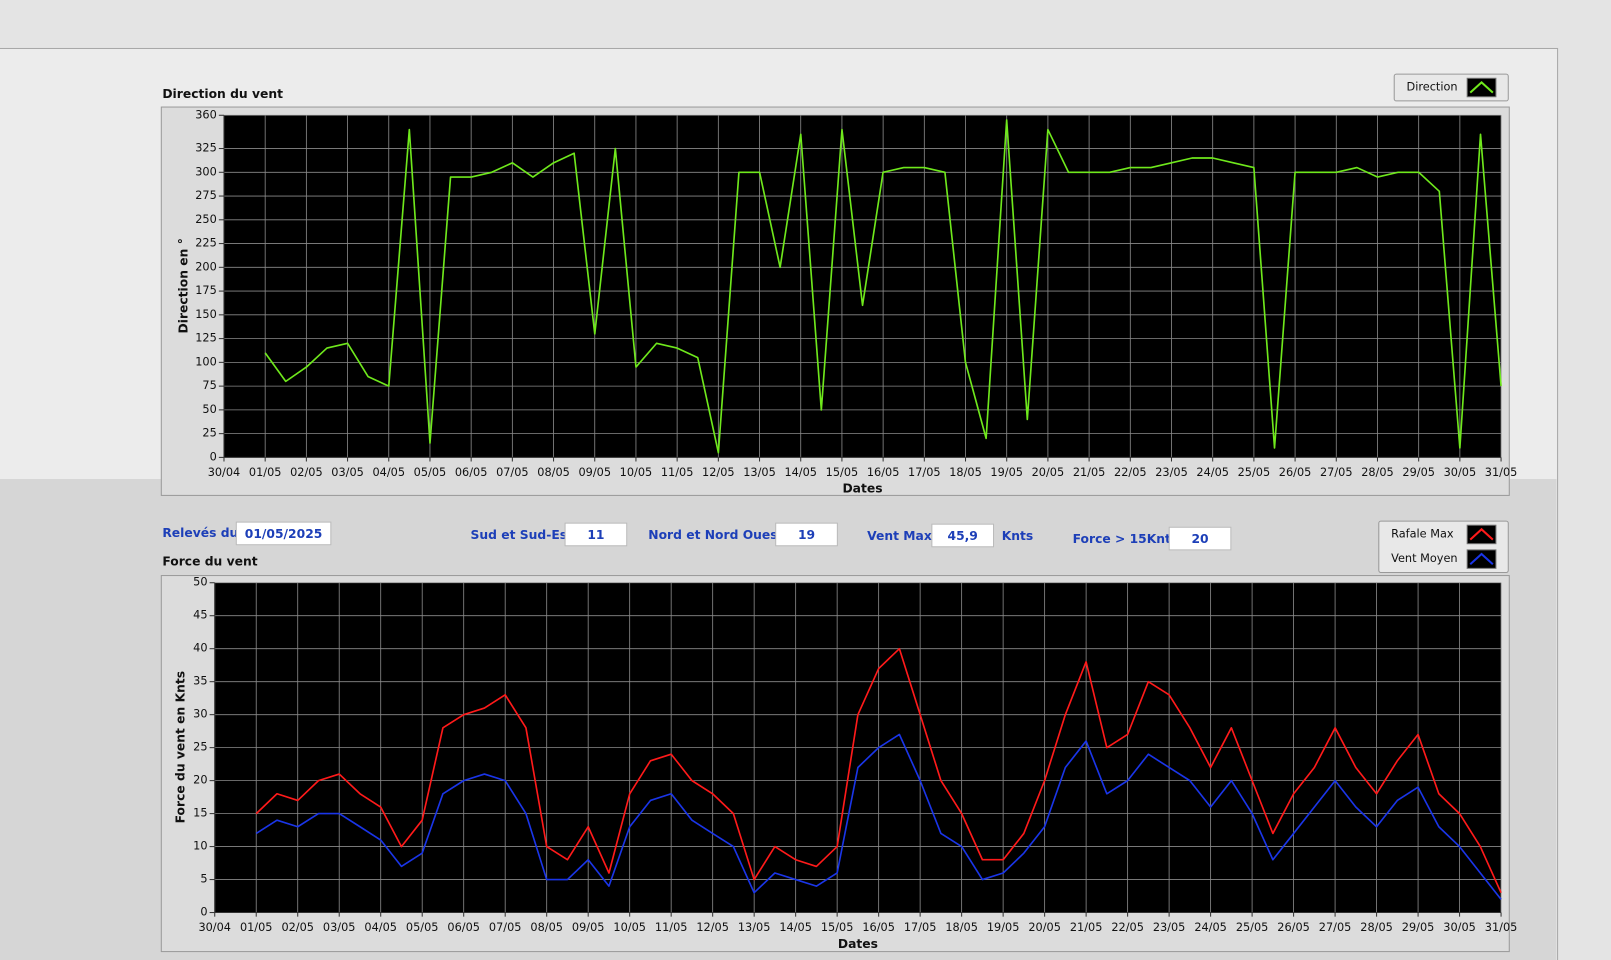 The image size is (1611, 960). What do you see at coordinates (206, 314) in the screenshot?
I see `y-tick-label: 150` at bounding box center [206, 314].